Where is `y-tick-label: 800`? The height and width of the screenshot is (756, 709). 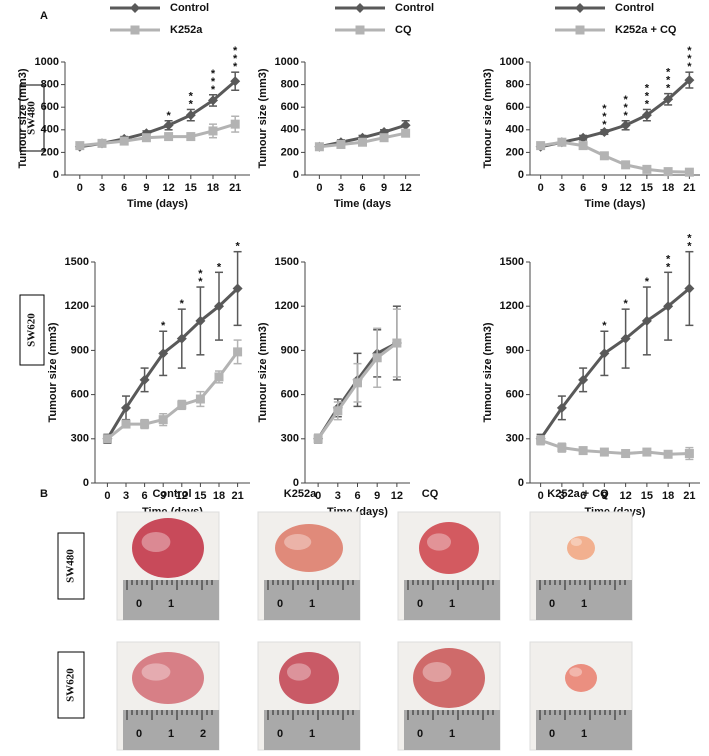 y-tick-label: 800 is located at coordinates (515, 85).